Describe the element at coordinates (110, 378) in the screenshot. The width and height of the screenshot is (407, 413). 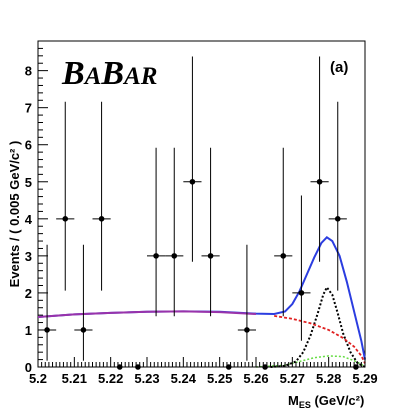
I see `x-tick-label: 5.22` at that location.